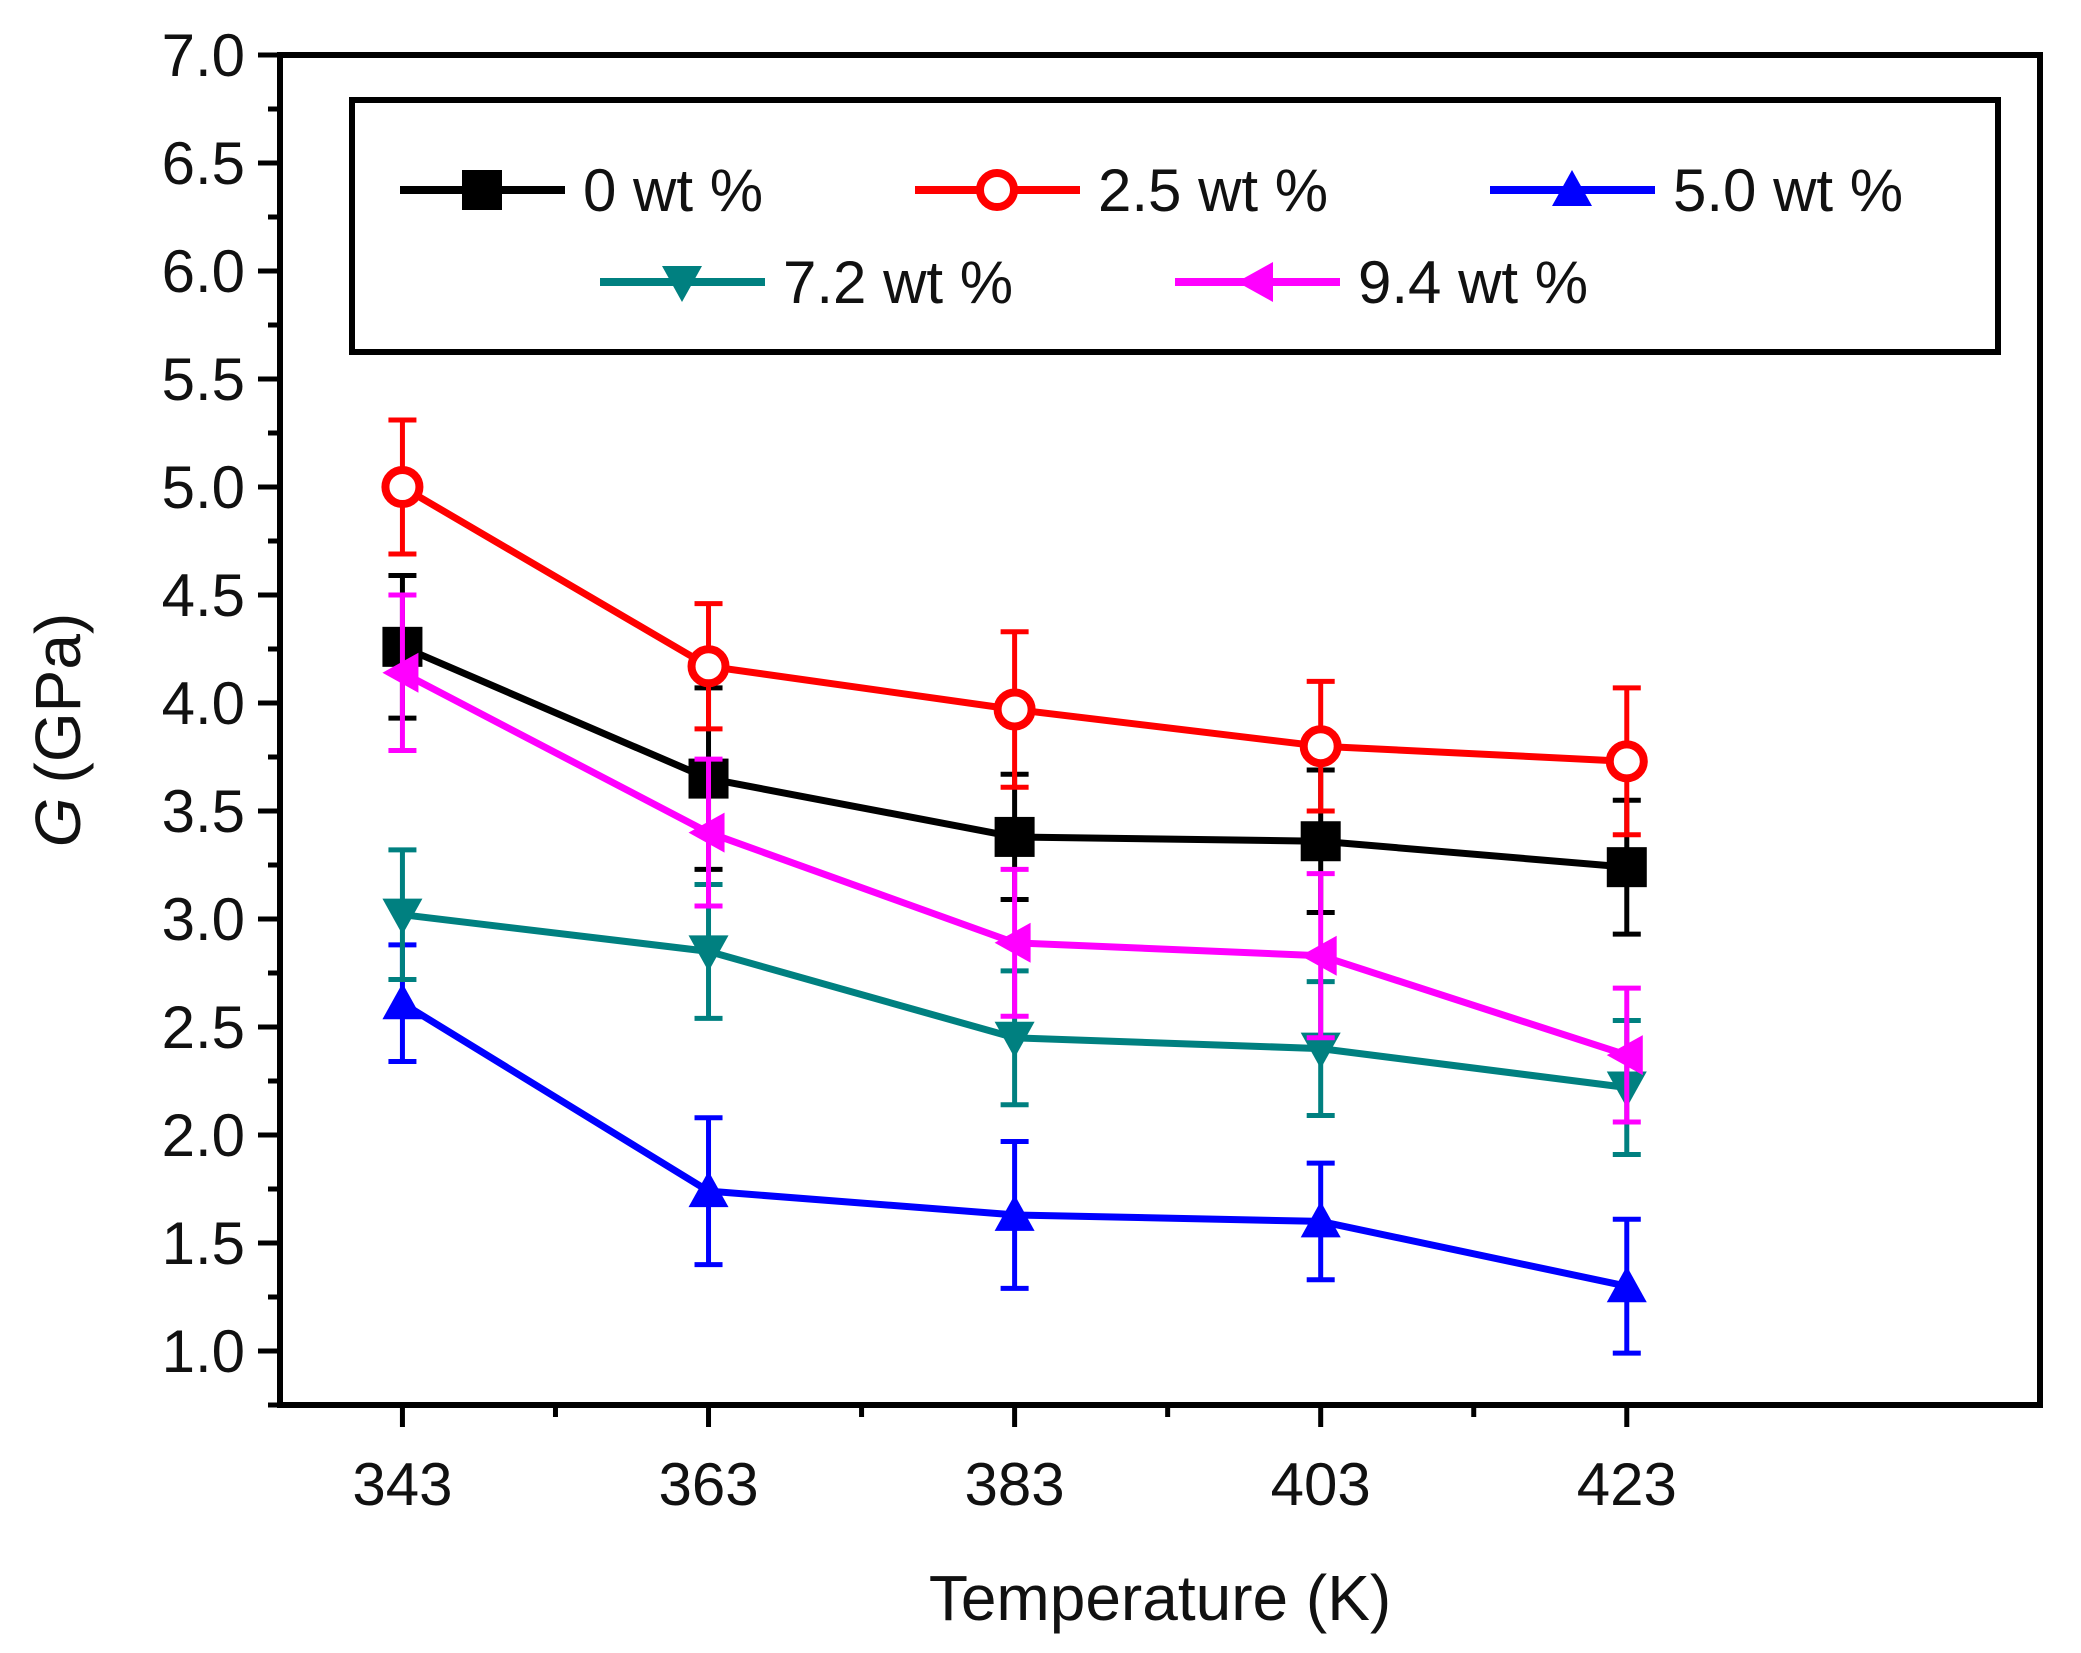 Image resolution: width=2081 pixels, height=1653 pixels. Describe the element at coordinates (581, 190) in the screenshot. I see `legend-entry-0: 0 wt %` at that location.